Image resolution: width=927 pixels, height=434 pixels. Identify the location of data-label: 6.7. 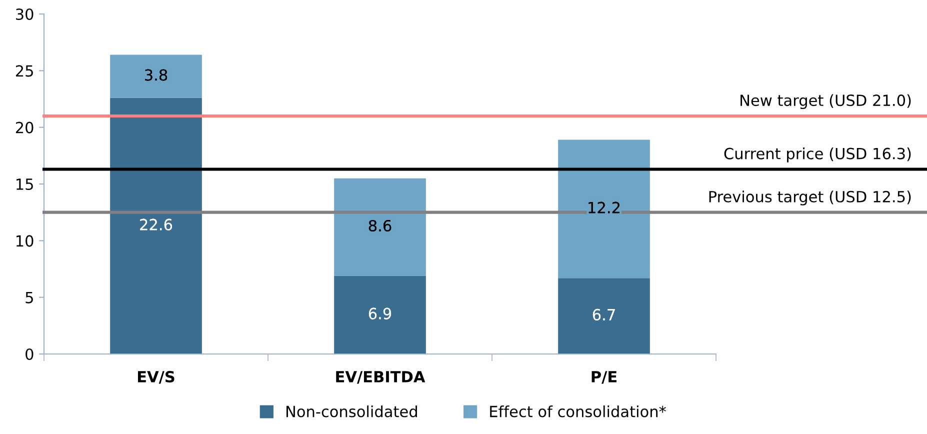
(603, 314).